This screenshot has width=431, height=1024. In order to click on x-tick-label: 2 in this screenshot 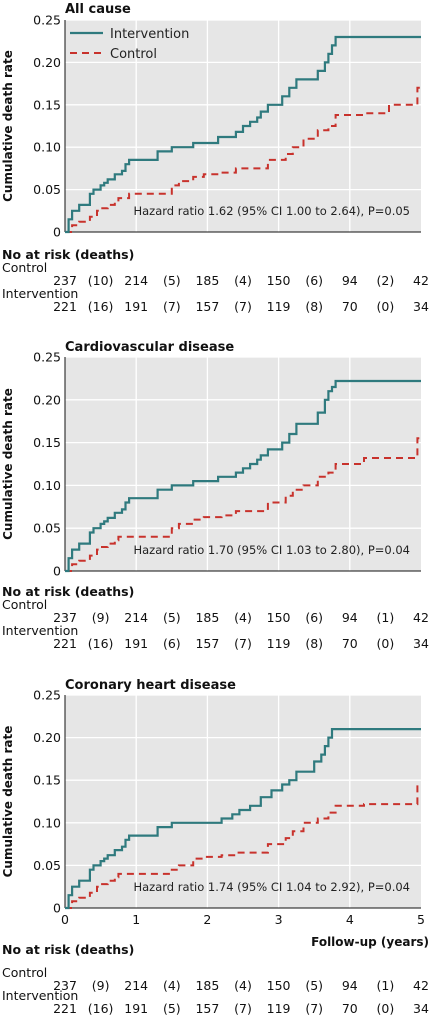, I will do `click(207, 919)`.